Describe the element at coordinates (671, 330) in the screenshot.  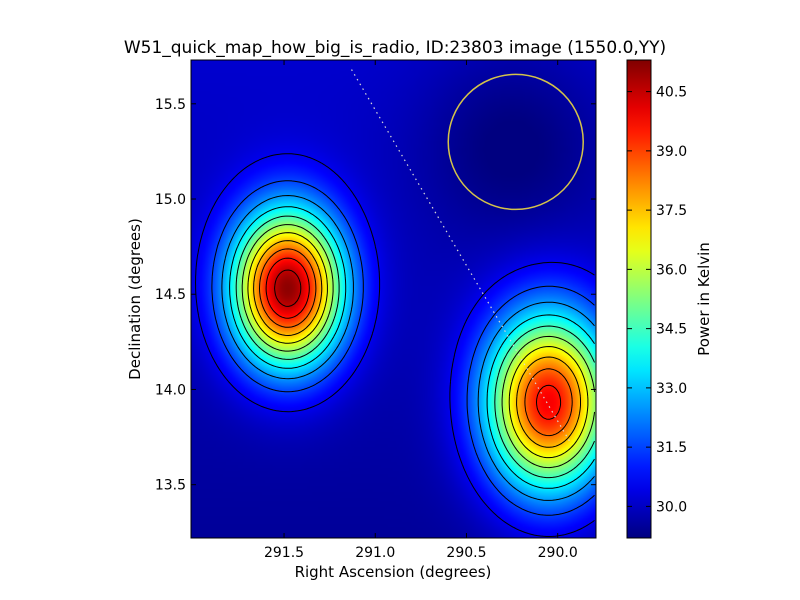
I see `colorbar-tick-label: 34.5` at that location.